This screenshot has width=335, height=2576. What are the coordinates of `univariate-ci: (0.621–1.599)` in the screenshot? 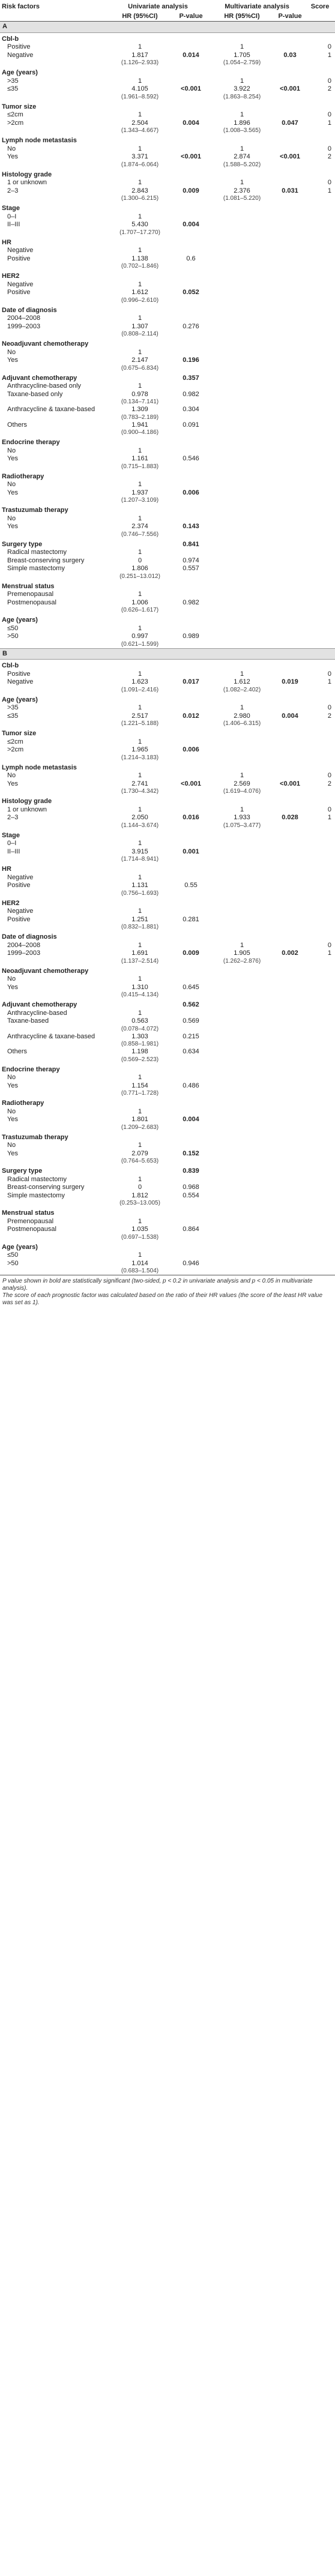 It's located at (140, 644).